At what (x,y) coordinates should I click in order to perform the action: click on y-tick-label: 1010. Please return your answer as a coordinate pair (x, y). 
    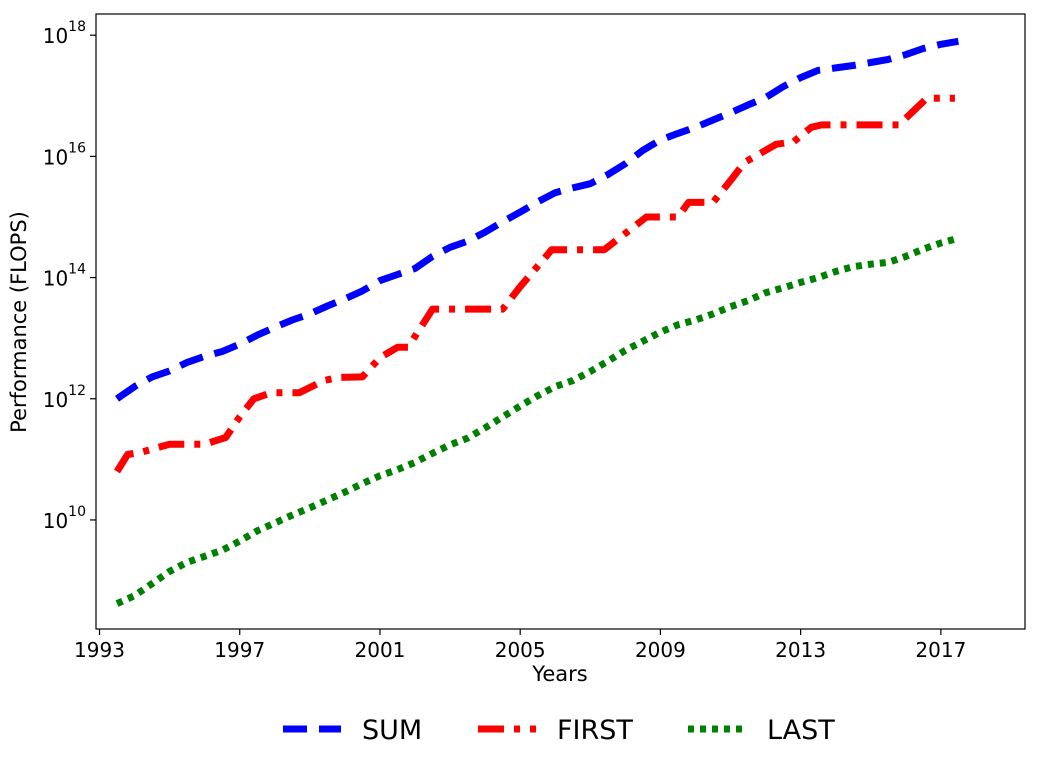
    Looking at the image, I should click on (64, 518).